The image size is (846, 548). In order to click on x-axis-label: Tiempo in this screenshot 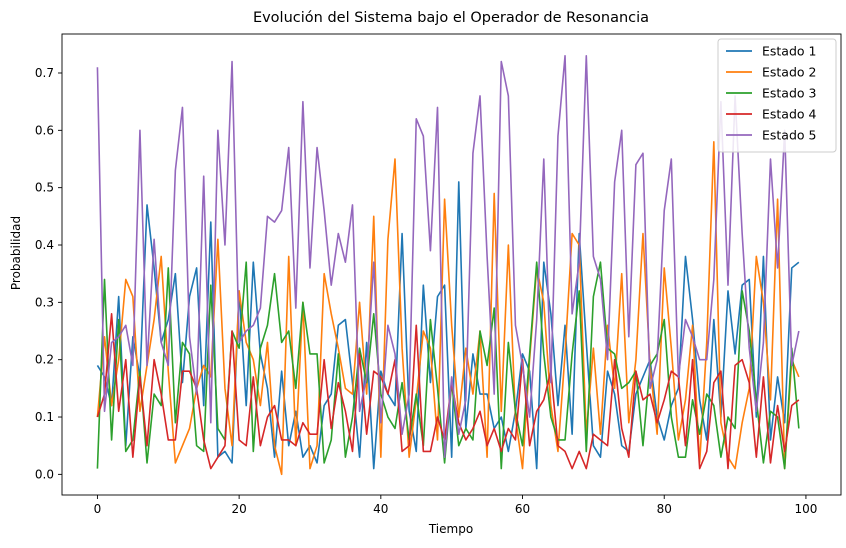, I will do `click(450, 529)`.